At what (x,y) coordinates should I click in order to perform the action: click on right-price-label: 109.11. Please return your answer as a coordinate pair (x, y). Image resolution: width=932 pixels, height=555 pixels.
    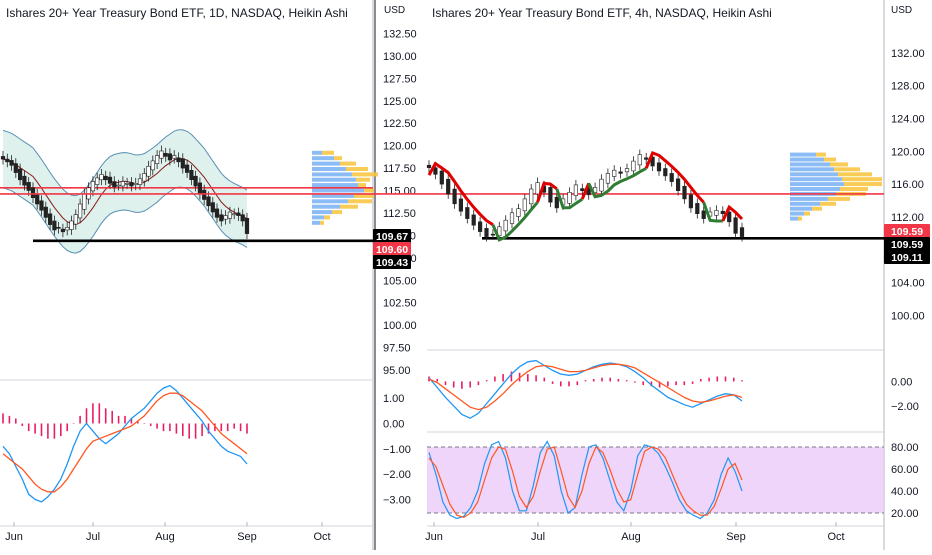
    Looking at the image, I should click on (907, 258).